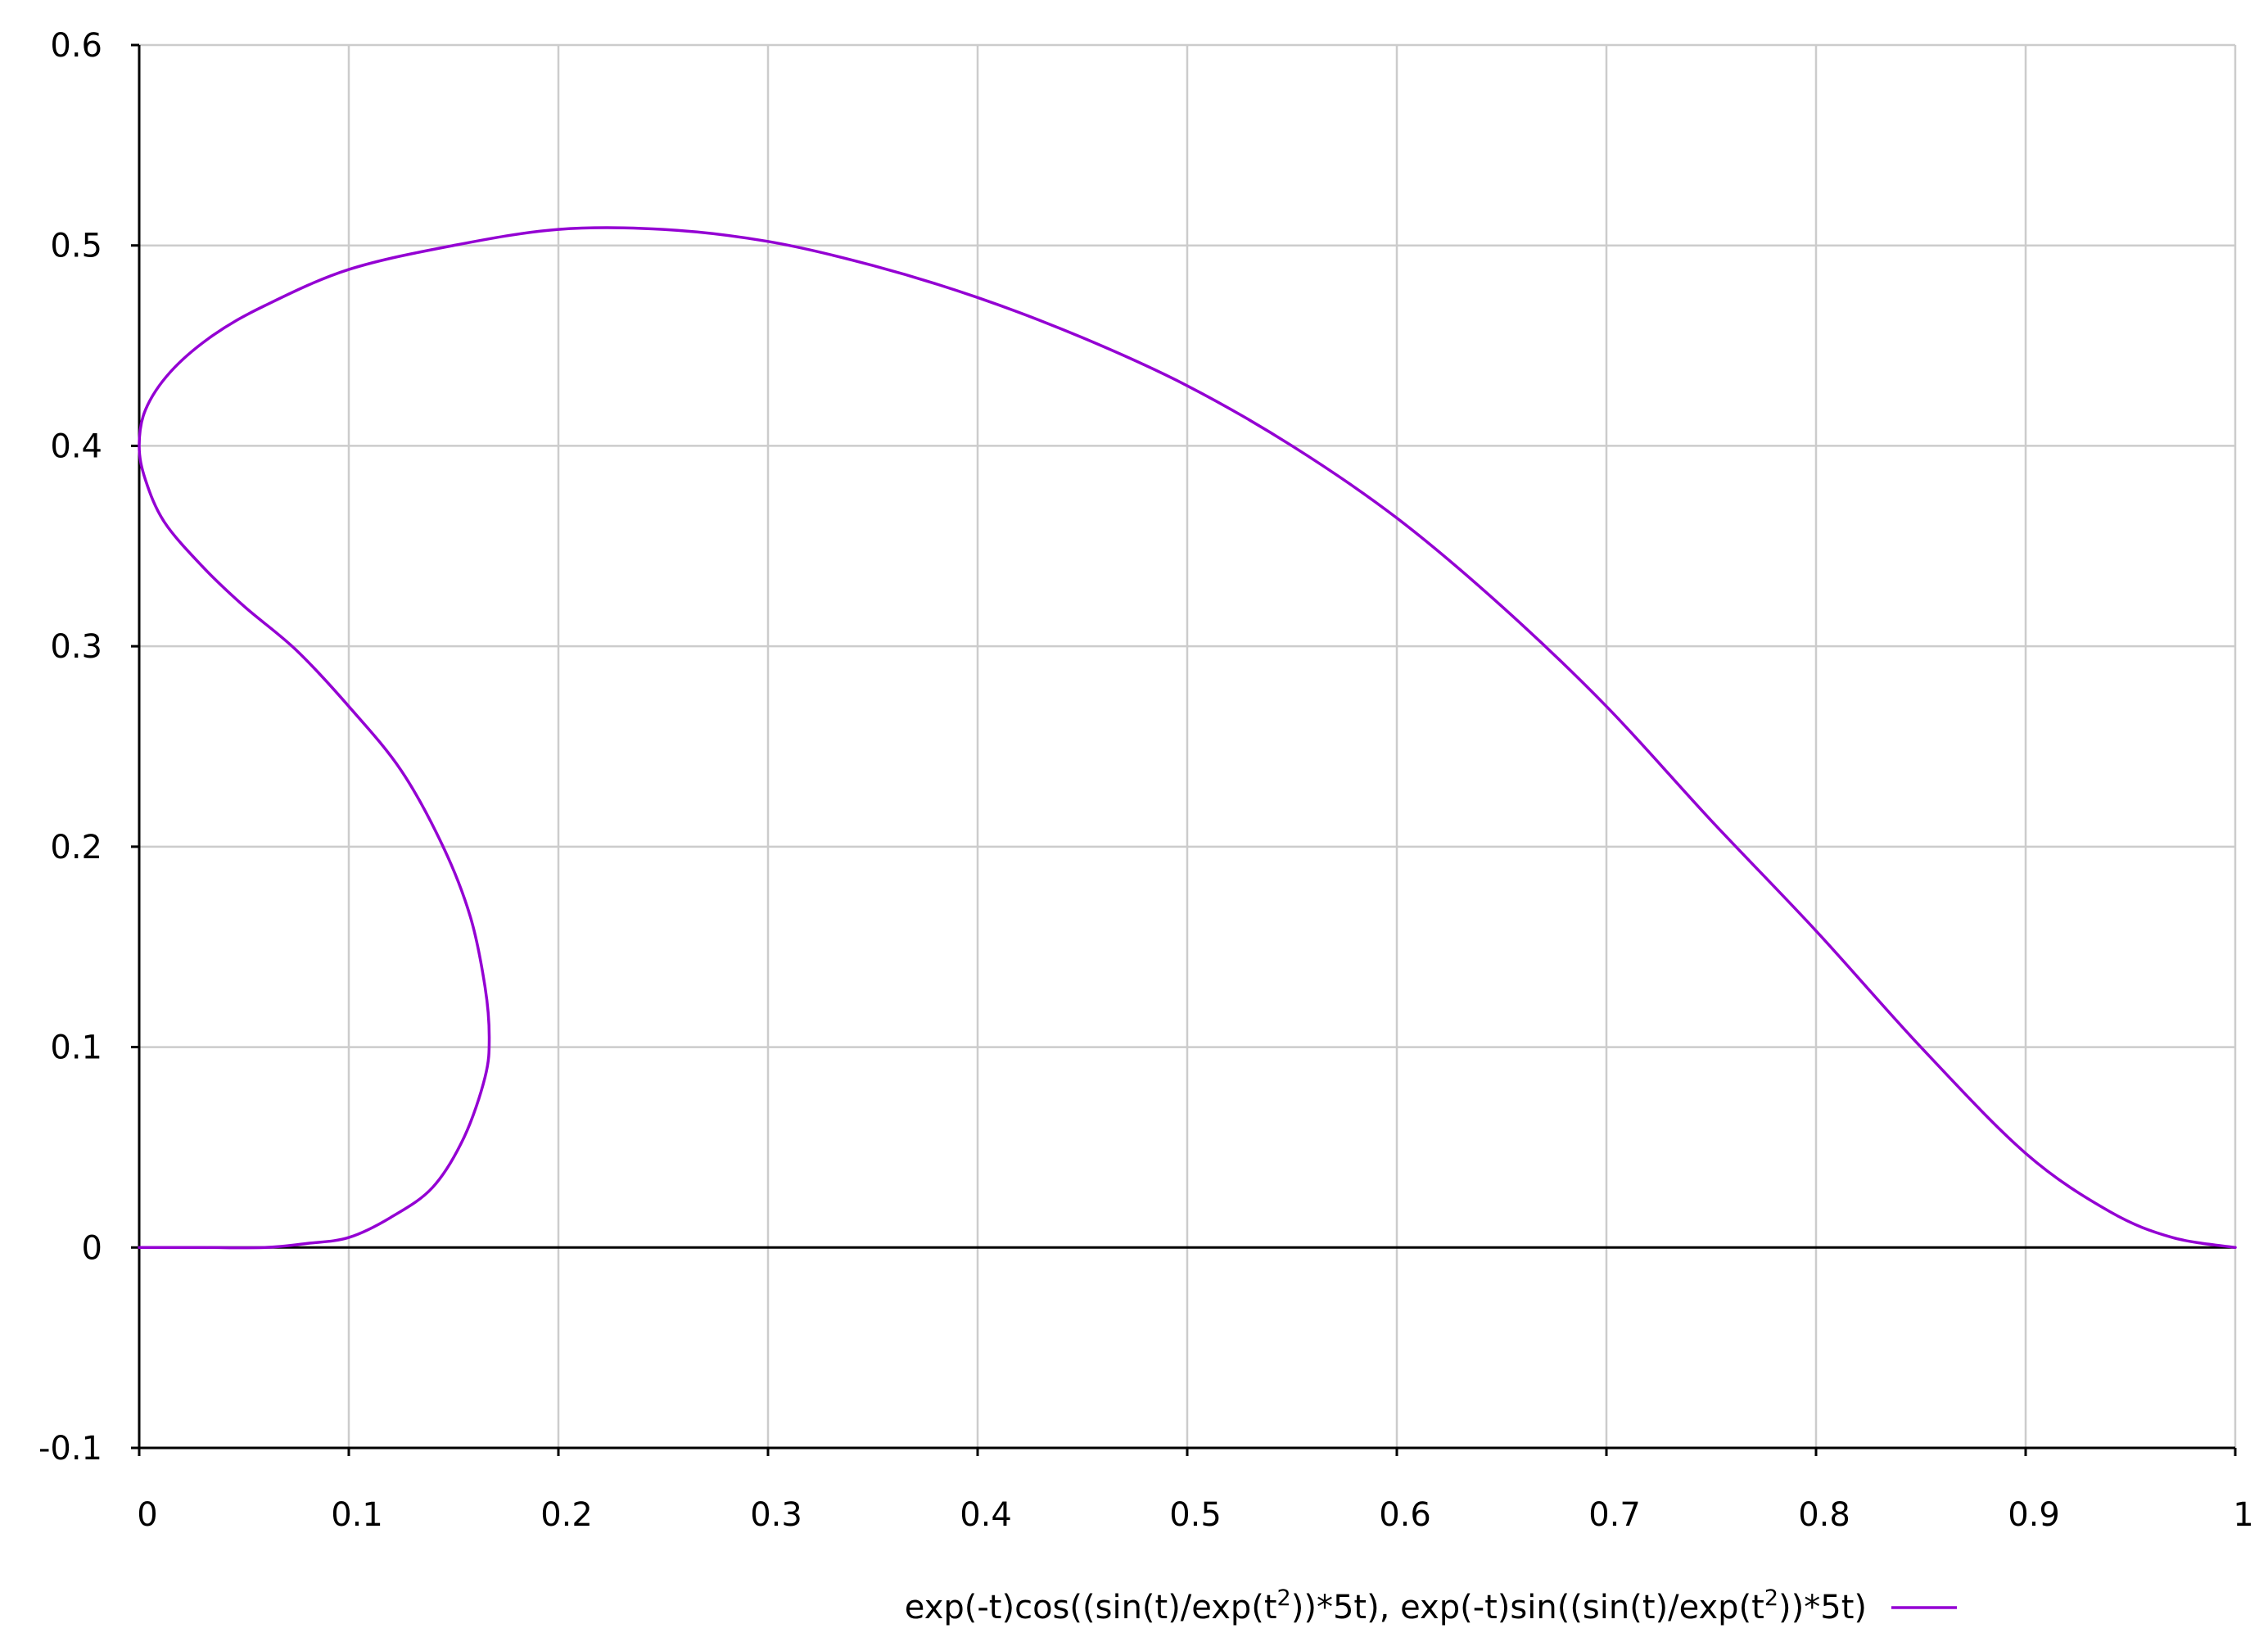 The width and height of the screenshot is (2268, 1651). I want to click on x-tick-label: 0.1, so click(357, 1515).